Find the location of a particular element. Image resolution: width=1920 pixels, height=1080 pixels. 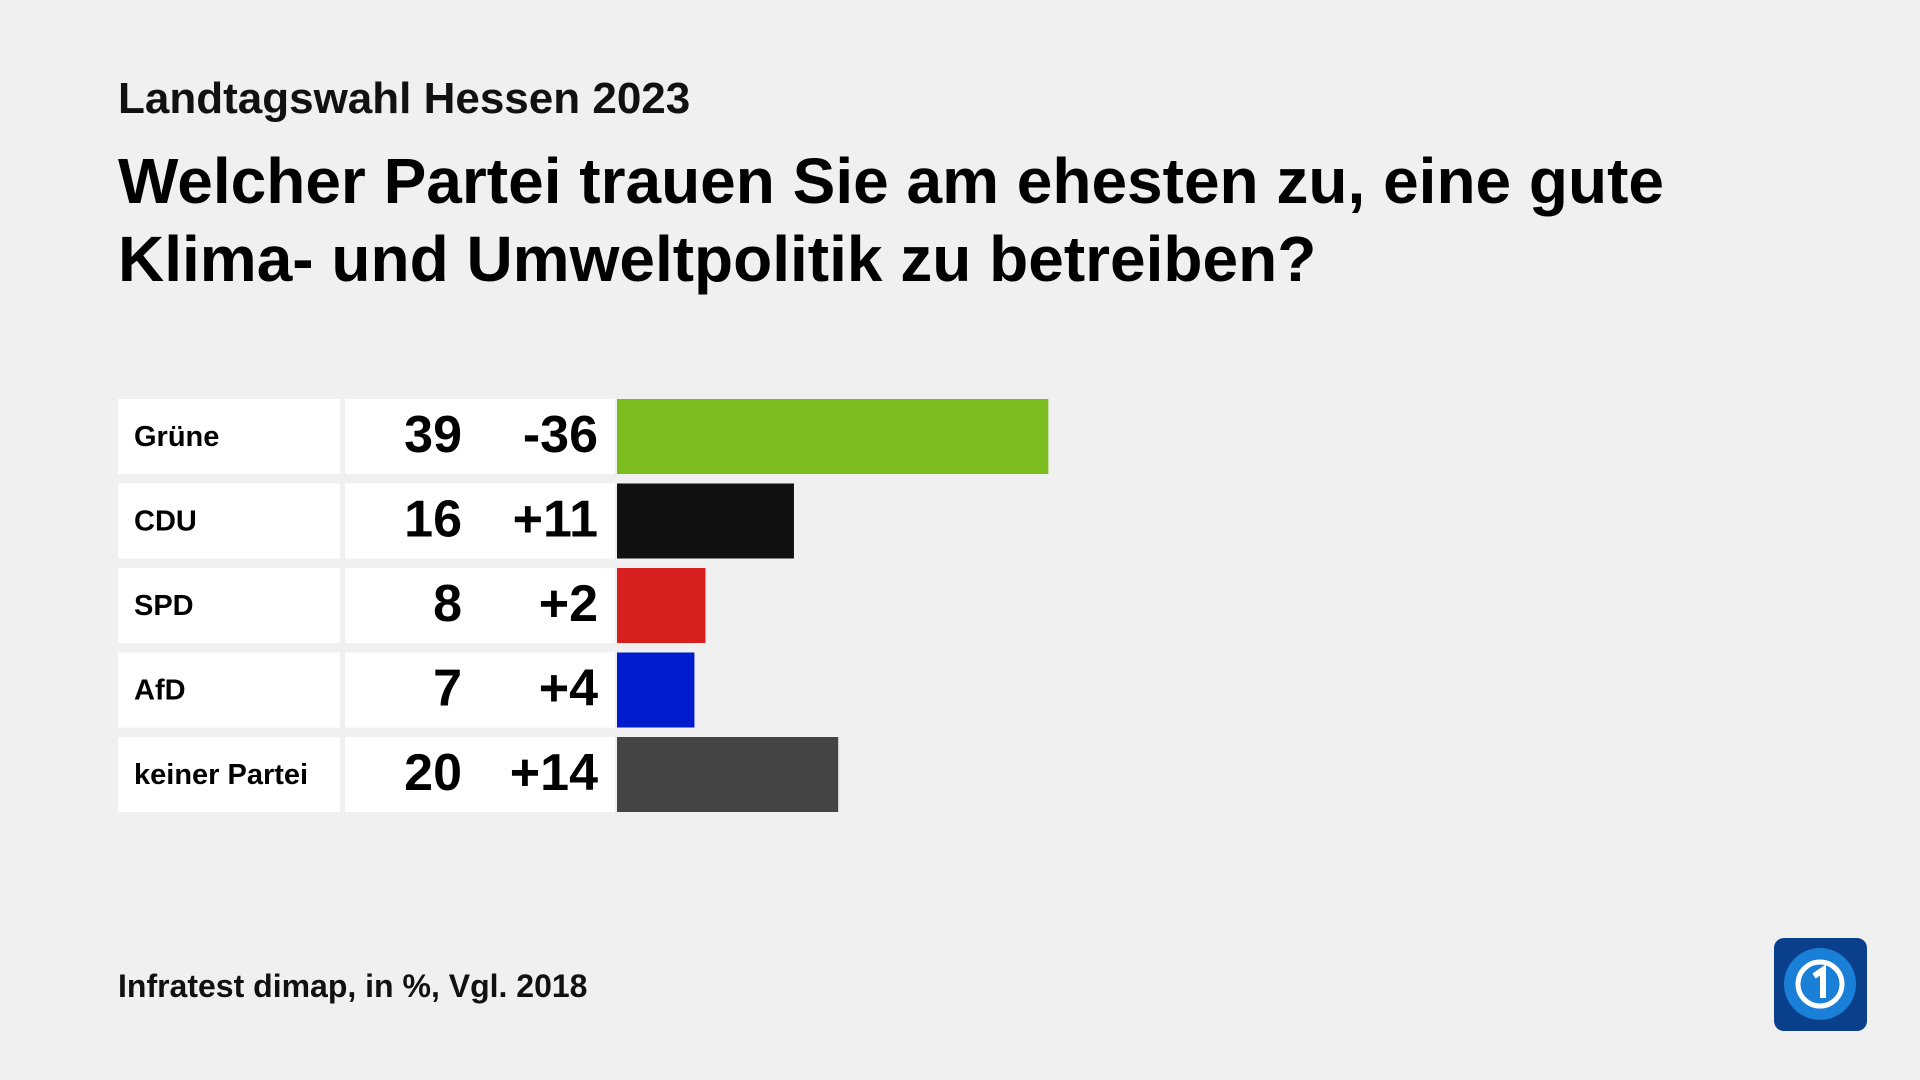

category-label: keiner Partei is located at coordinates (221, 775).